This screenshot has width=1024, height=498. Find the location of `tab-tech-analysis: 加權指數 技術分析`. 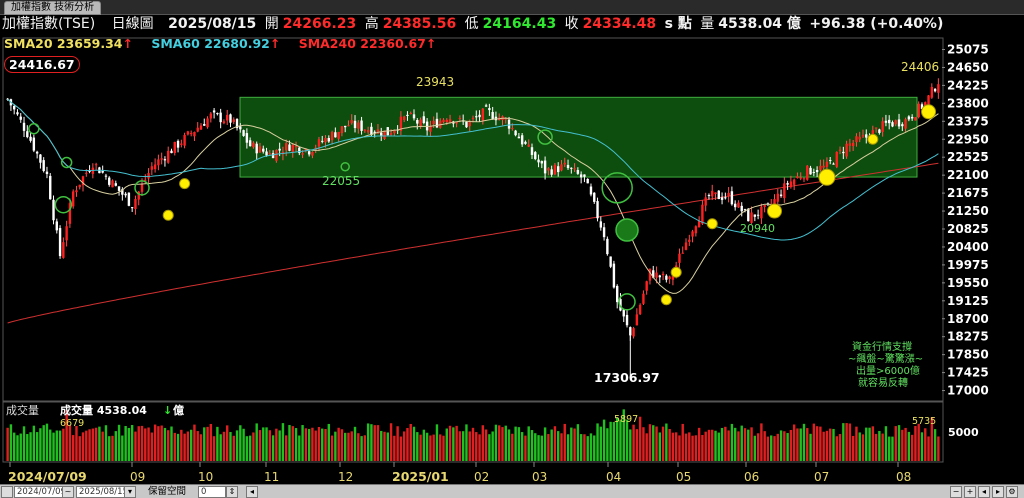

tab-tech-analysis: 加權指數 技術分析 is located at coordinates (53, 8).